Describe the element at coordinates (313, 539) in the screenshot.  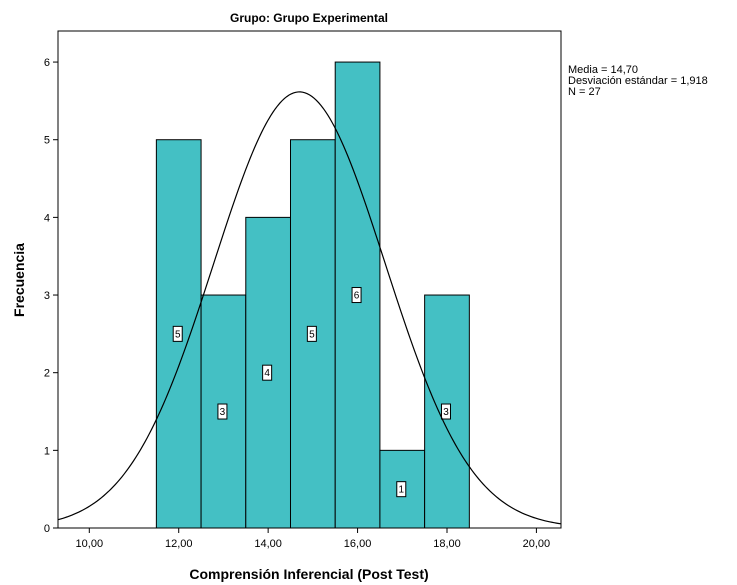
I see `x-axis: 10,00 12,00 14,00 16,00 18,00 20,00` at that location.